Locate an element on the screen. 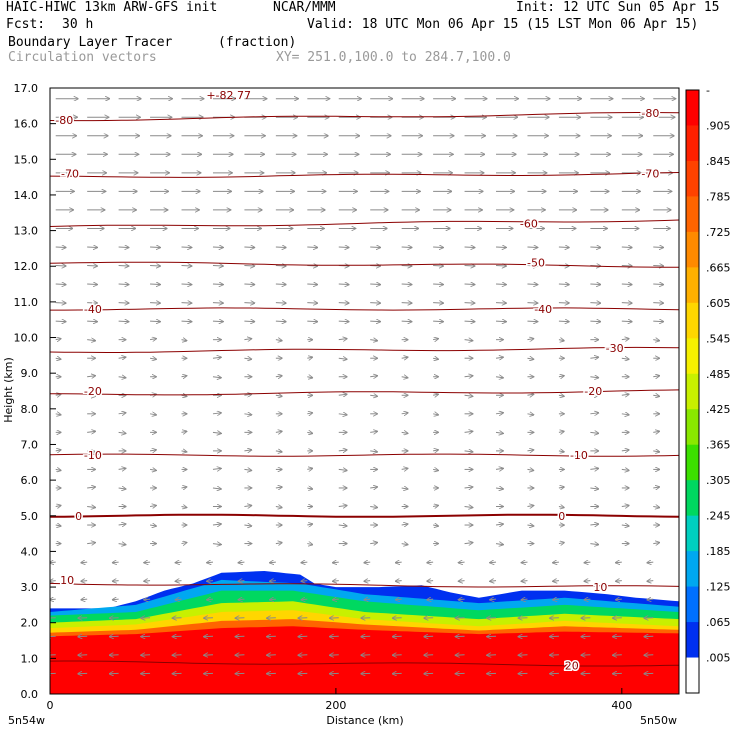 The width and height of the screenshot is (740, 740). y-tick-label: 15.0 is located at coordinates (26, 159).